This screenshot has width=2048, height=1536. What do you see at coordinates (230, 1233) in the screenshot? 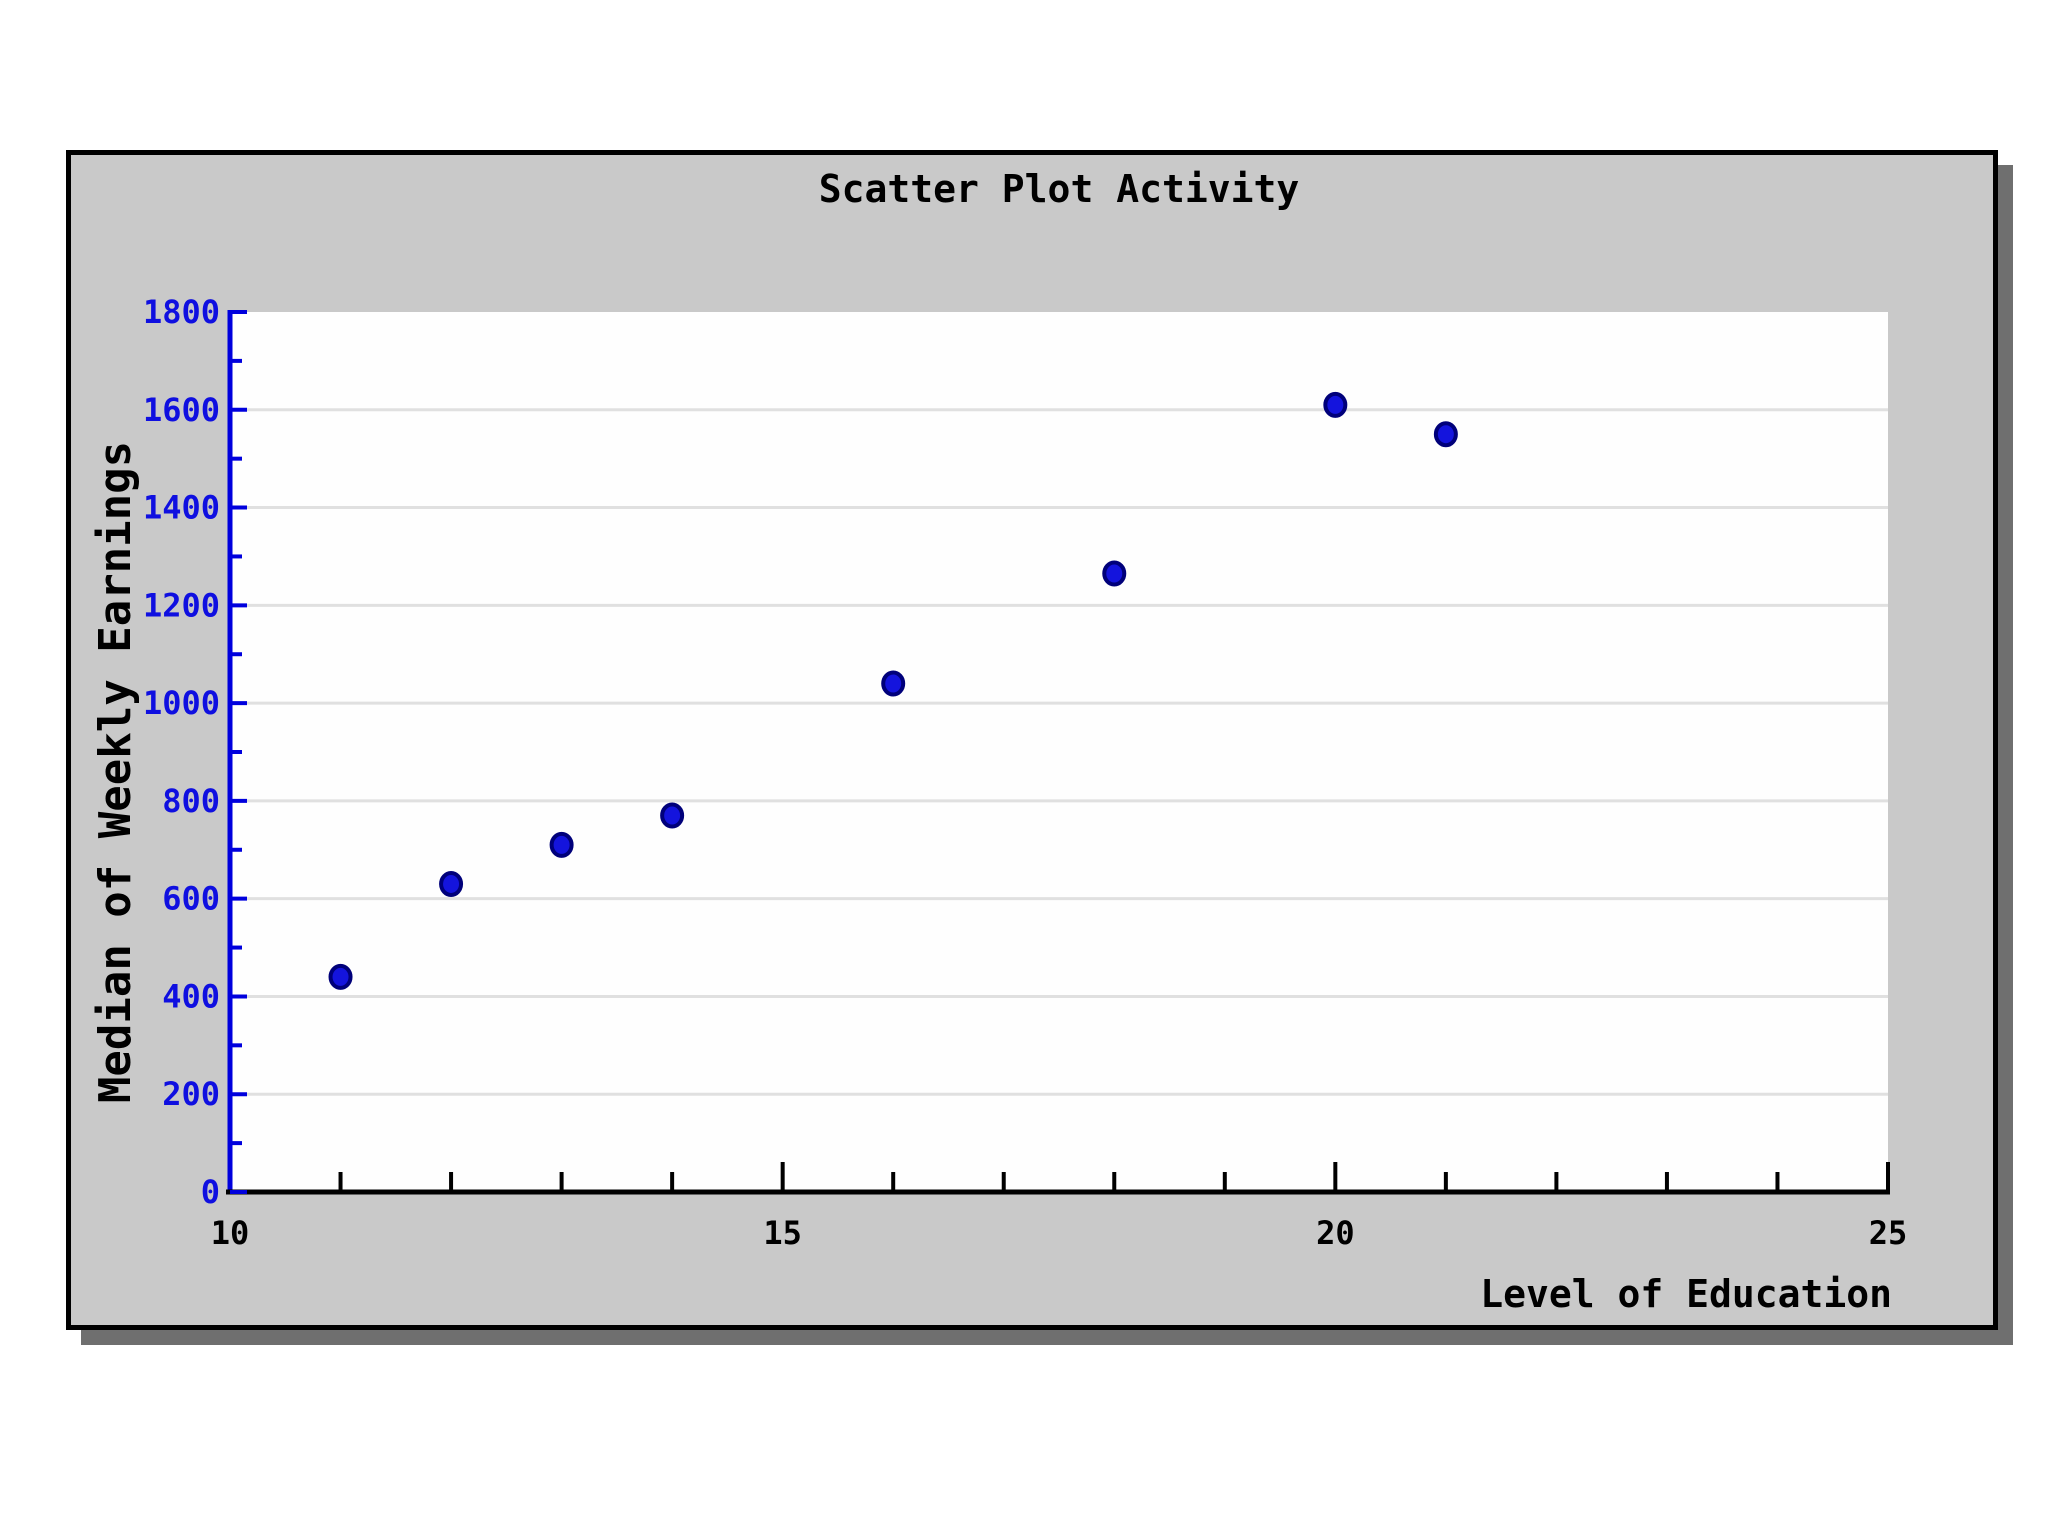
I see `x-tick-label: 10` at bounding box center [230, 1233].